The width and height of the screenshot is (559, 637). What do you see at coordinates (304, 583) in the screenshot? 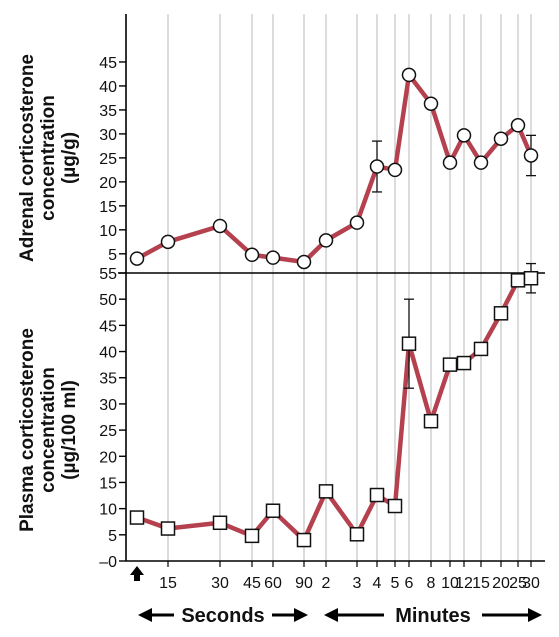
I see `x-tick-label: 90` at bounding box center [304, 583].